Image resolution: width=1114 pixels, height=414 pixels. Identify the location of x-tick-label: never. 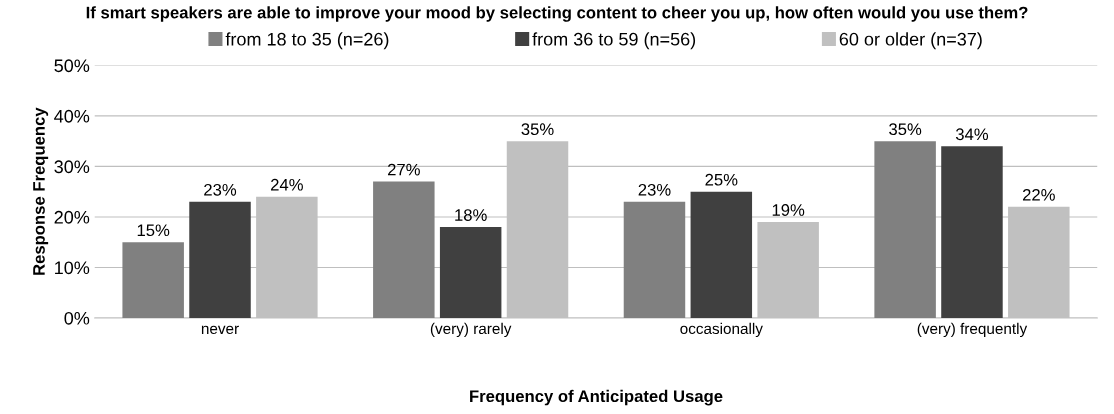
(220, 330).